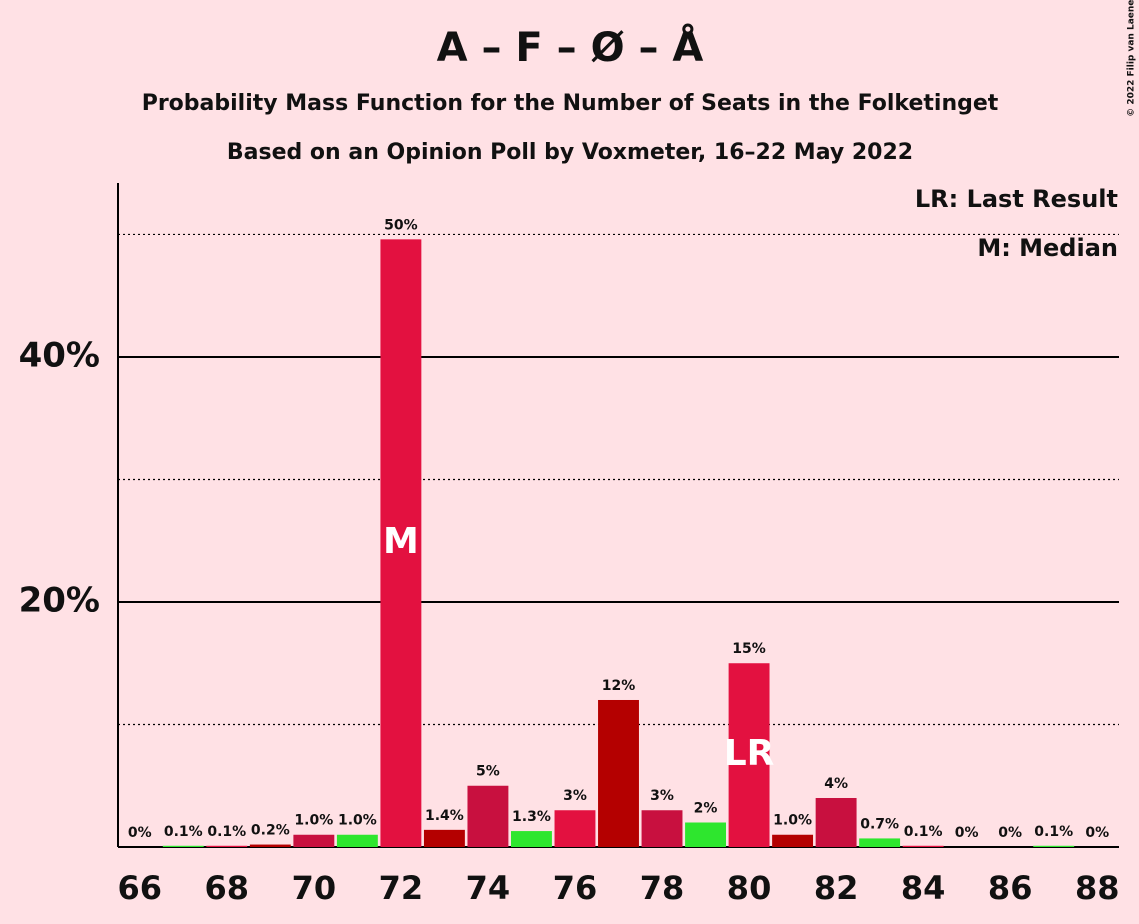 Image resolution: width=1139 pixels, height=924 pixels. I want to click on annotation: LR, so click(749, 753).